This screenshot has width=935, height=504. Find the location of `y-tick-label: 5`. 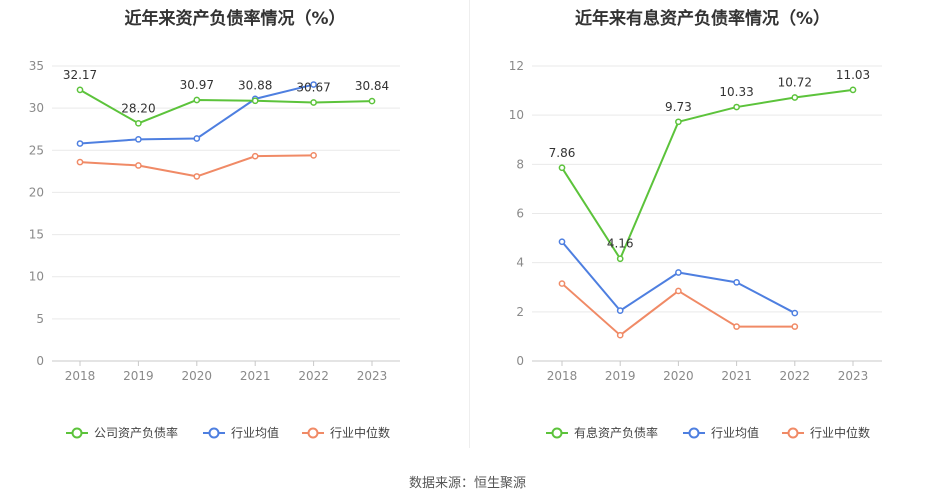

y-tick-label: 5 is located at coordinates (40, 319).